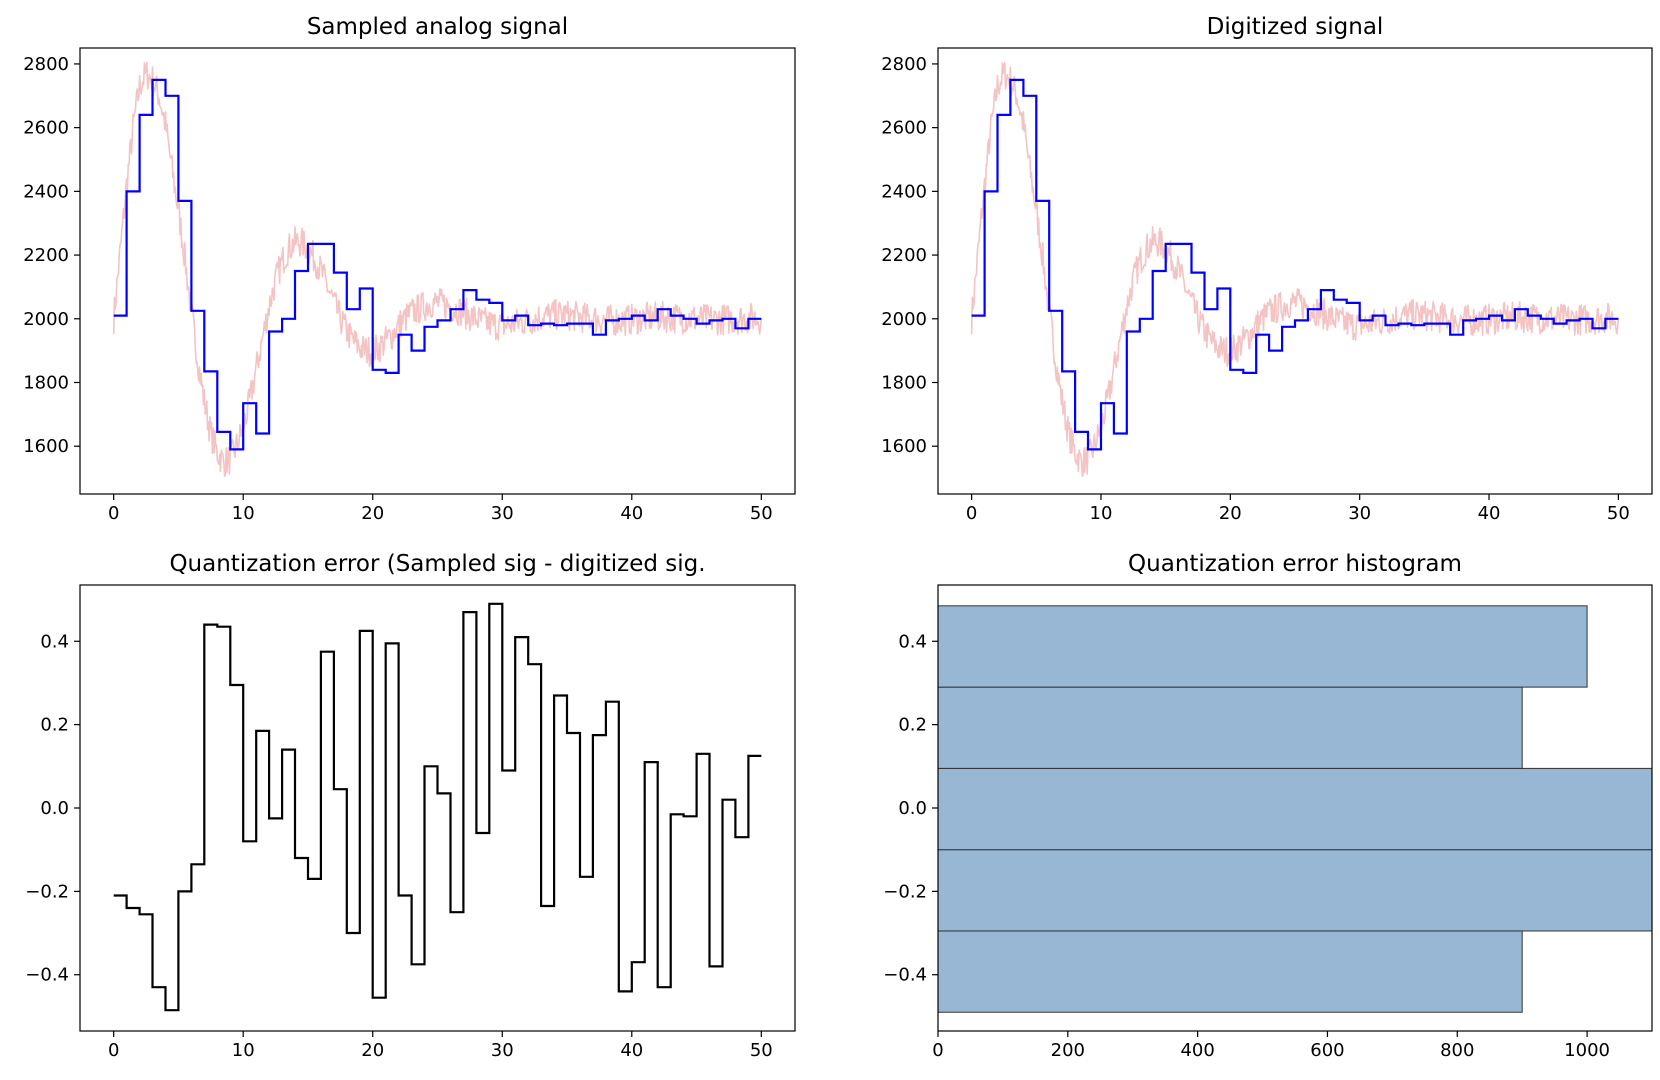 This screenshot has width=1660, height=1080. I want to click on chart-title: Digitized signal, so click(1295, 27).